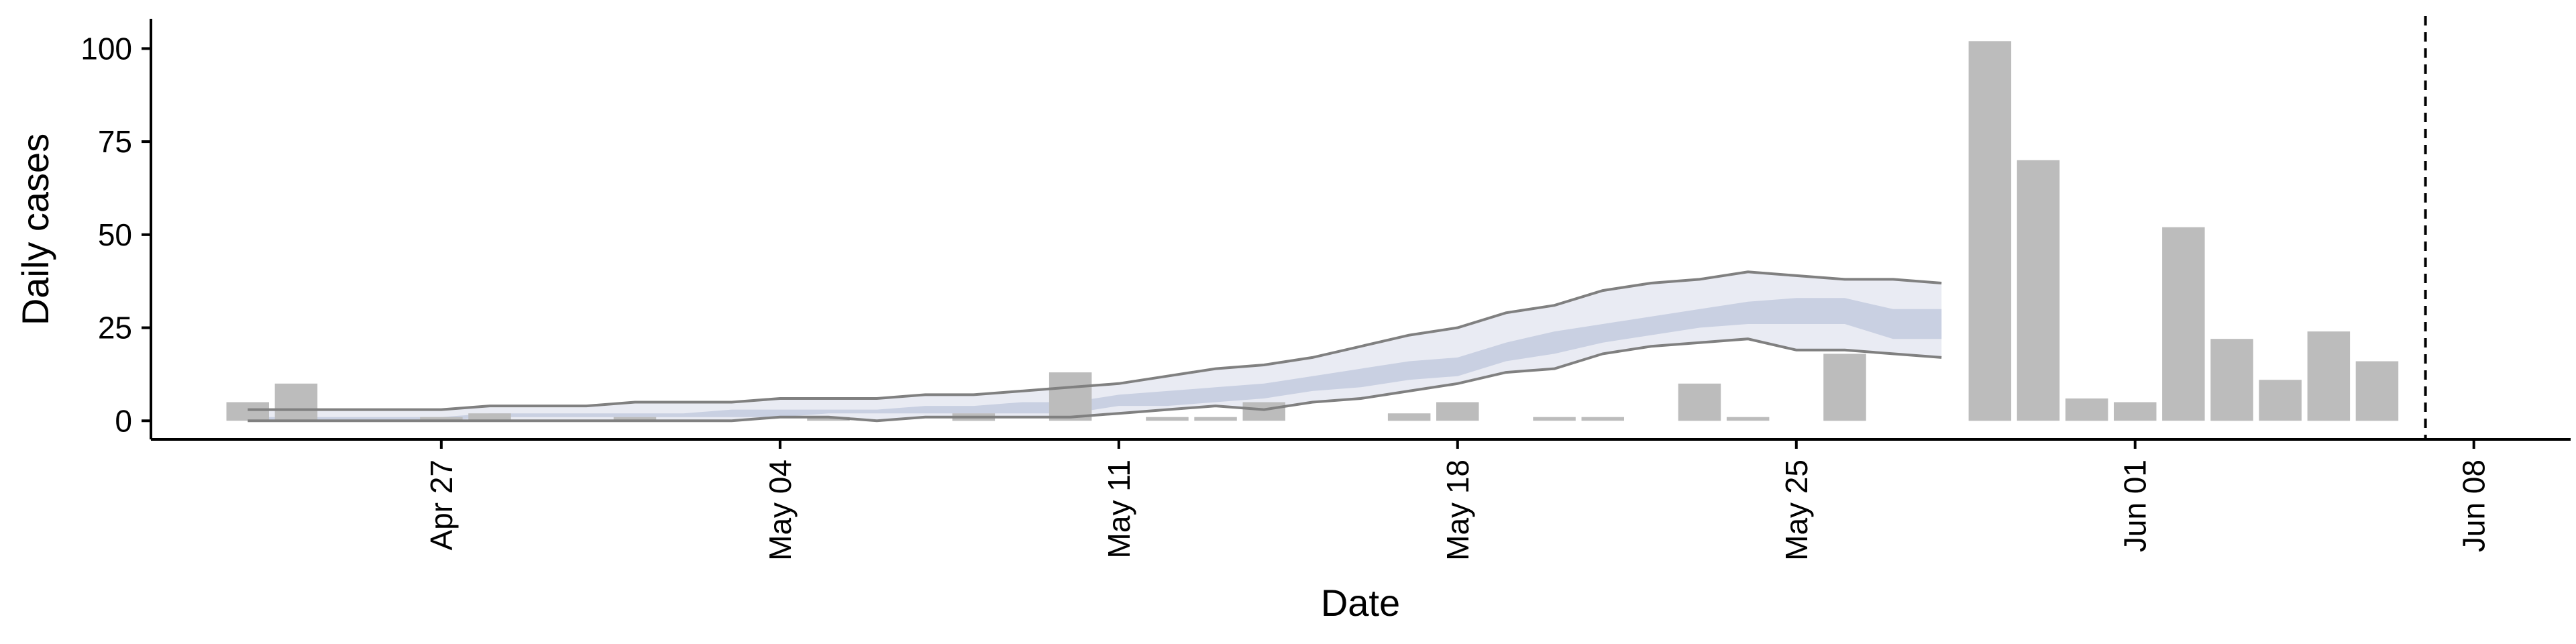 This screenshot has height=644, width=2576. Describe the element at coordinates (123, 420) in the screenshot. I see `y-tick-label: 0` at that location.